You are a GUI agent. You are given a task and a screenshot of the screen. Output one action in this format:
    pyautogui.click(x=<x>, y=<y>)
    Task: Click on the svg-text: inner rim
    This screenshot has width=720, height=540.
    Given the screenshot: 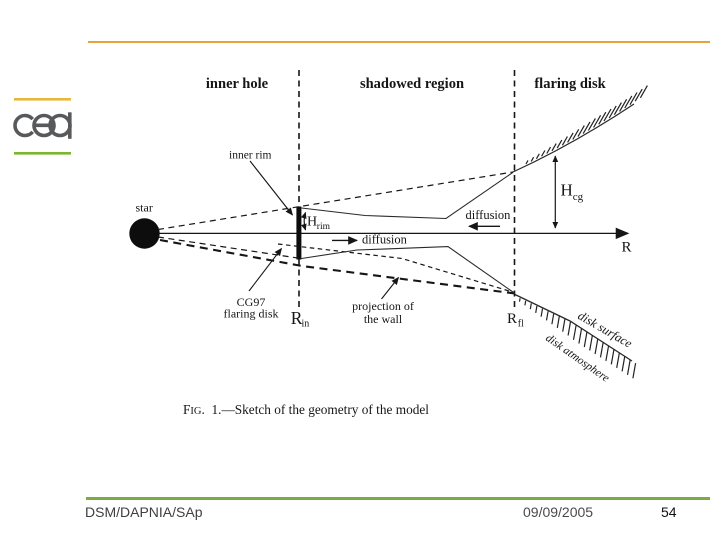 What is the action you would take?
    pyautogui.click(x=250, y=156)
    